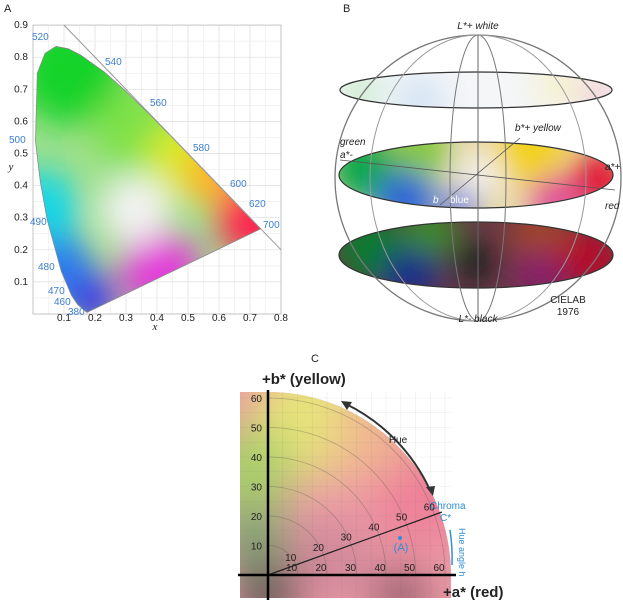 This screenshot has width=623, height=602. I want to click on x-axis-label: x, so click(155, 327).